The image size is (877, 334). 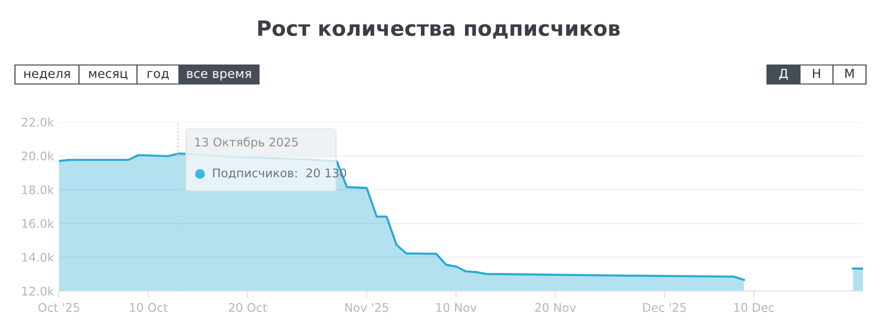 What do you see at coordinates (38, 223) in the screenshot?
I see `y-tick-label: 16.0k` at bounding box center [38, 223].